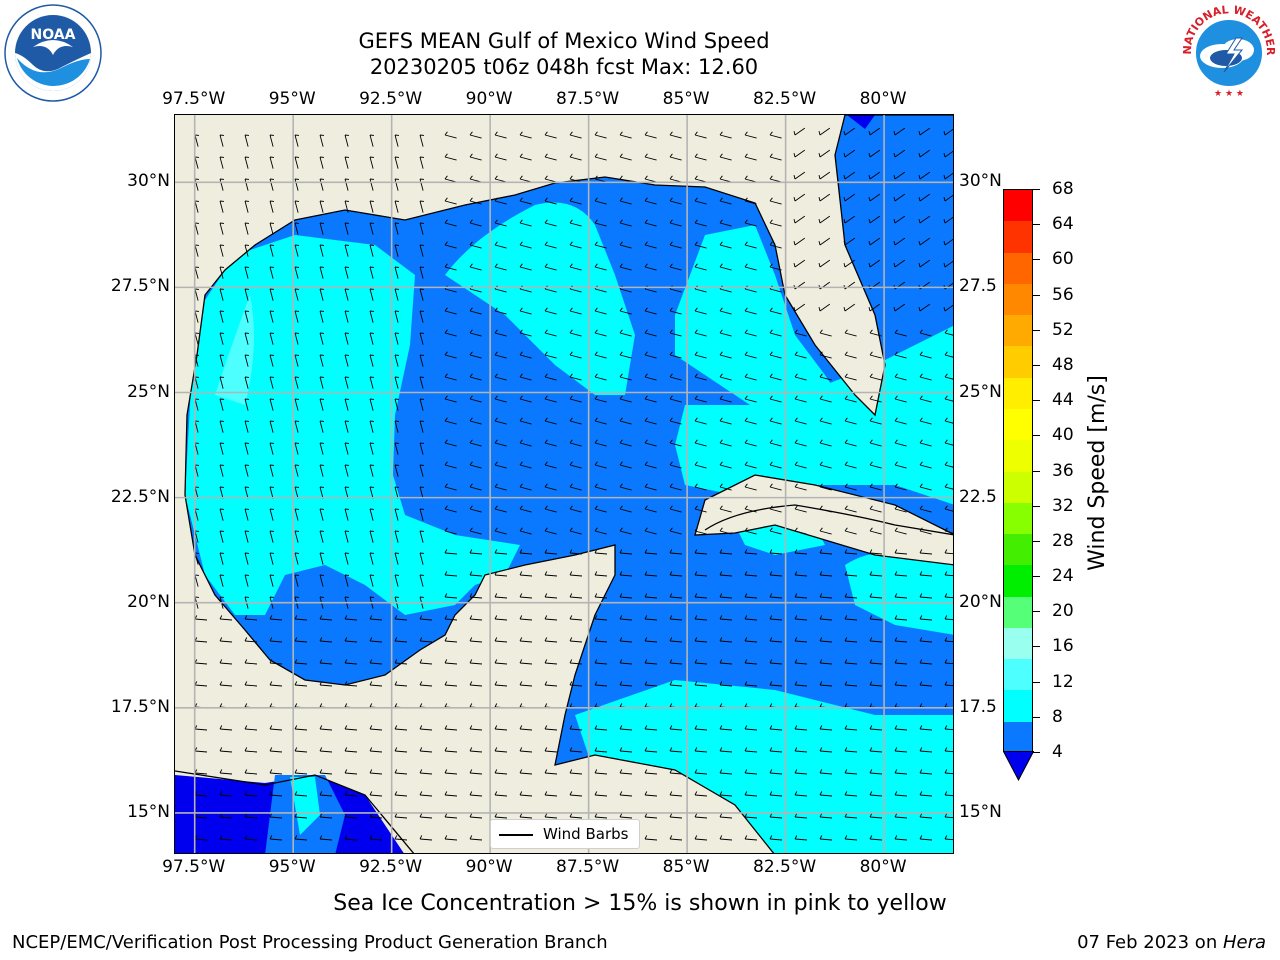  I want to click on lon-label-bottom: 82.5°W, so click(785, 867).